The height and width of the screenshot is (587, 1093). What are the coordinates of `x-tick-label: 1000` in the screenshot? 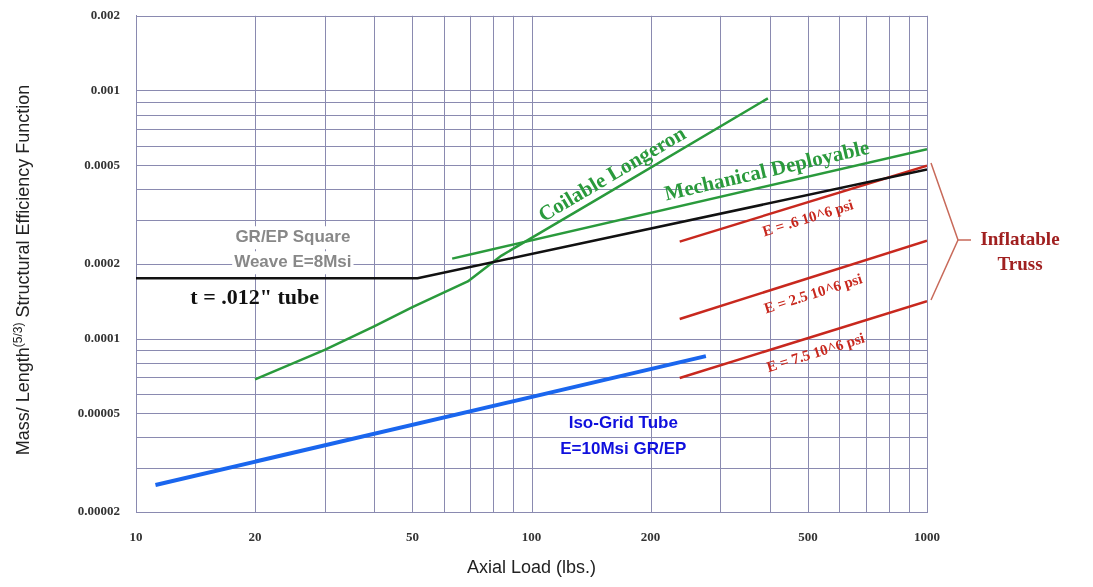 It's located at (927, 537).